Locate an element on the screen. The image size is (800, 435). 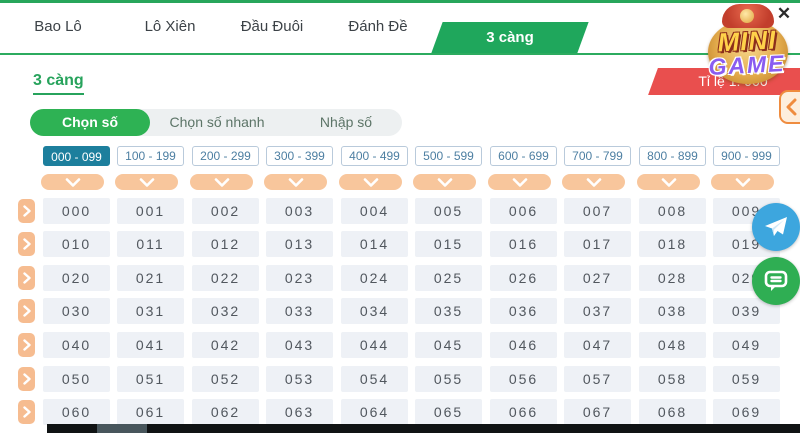
number-cell: 060 is located at coordinates (76, 412).